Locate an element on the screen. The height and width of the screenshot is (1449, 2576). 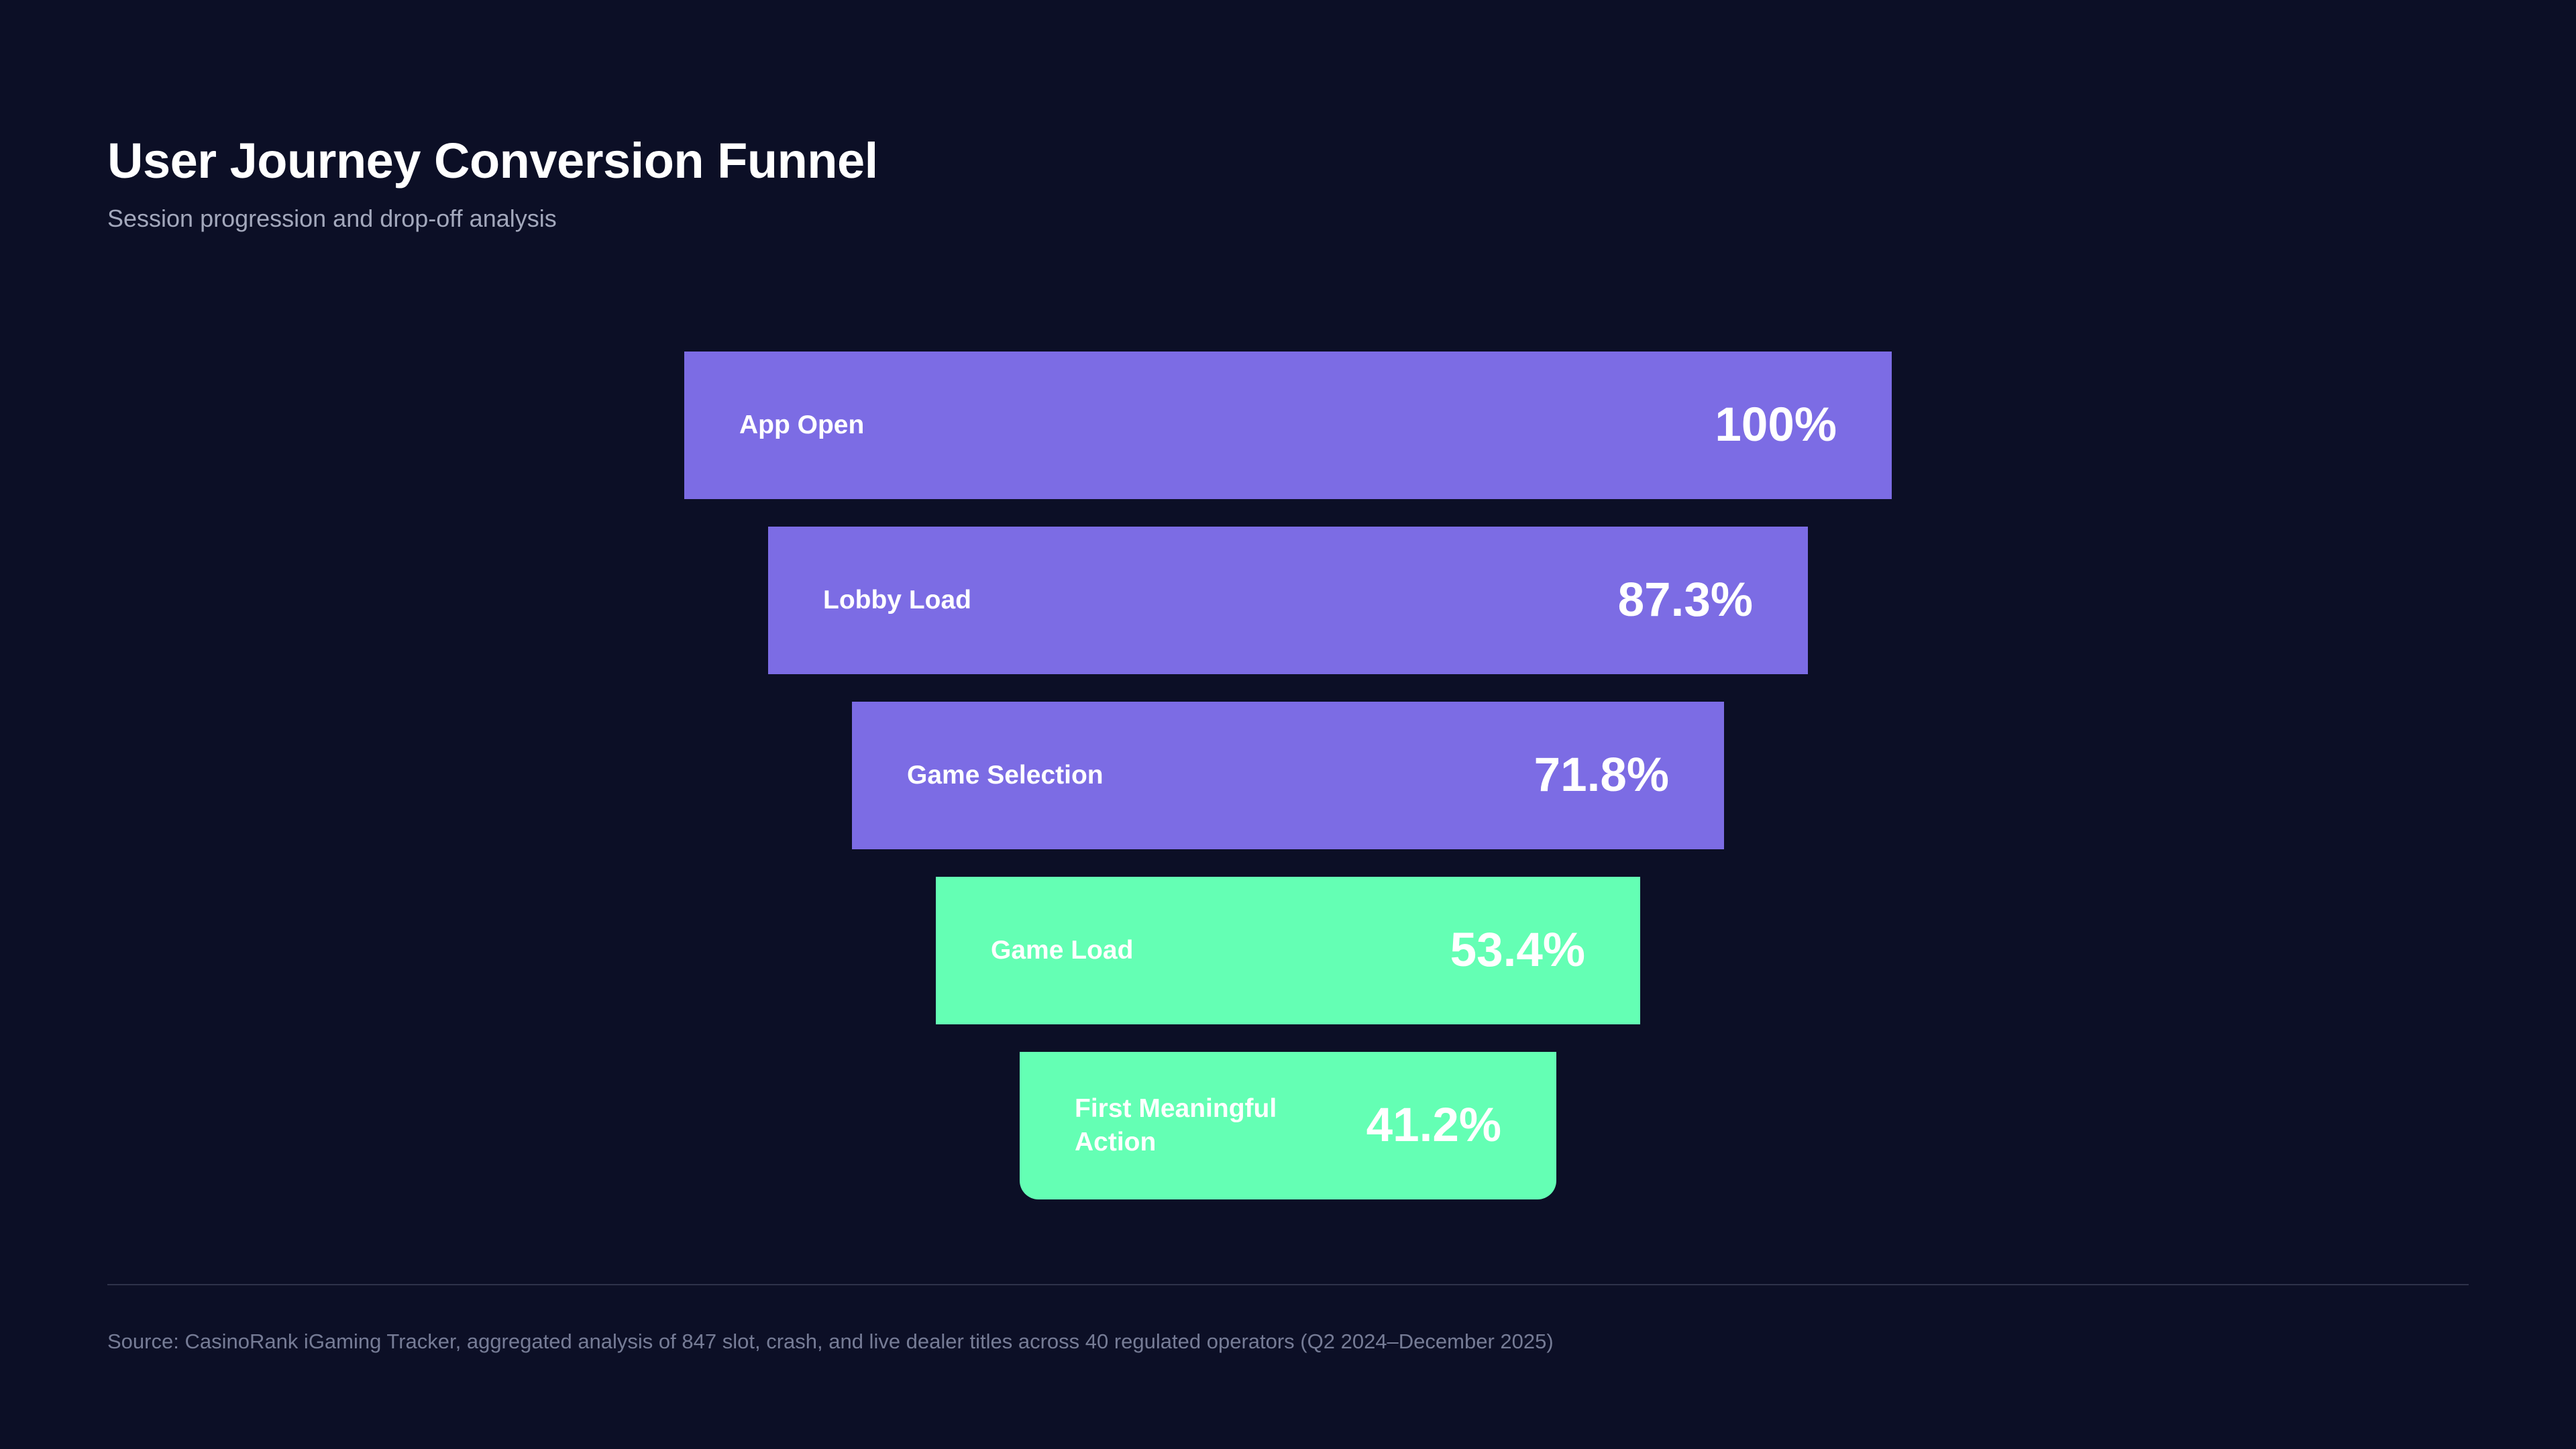
funnel-stage-value: 71.8% is located at coordinates (1601, 775).